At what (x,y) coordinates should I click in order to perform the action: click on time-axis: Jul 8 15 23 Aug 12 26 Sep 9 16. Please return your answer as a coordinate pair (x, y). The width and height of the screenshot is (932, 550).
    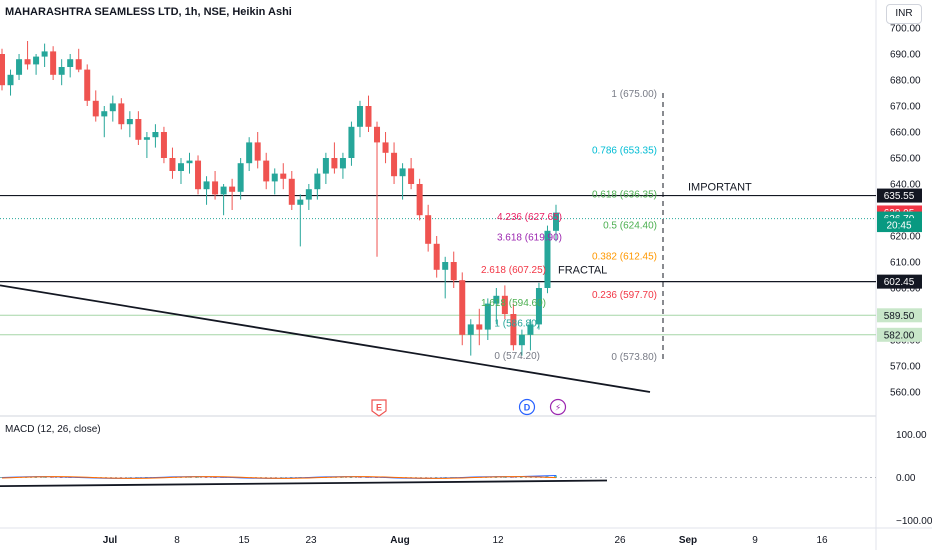
    Looking at the image, I should click on (465, 540).